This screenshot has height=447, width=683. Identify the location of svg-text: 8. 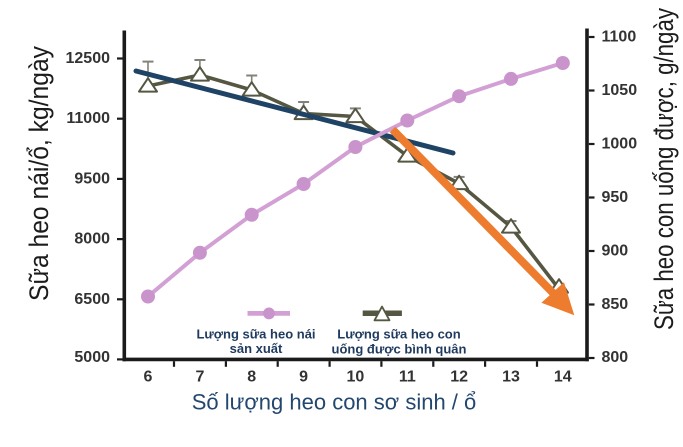
(251, 377).